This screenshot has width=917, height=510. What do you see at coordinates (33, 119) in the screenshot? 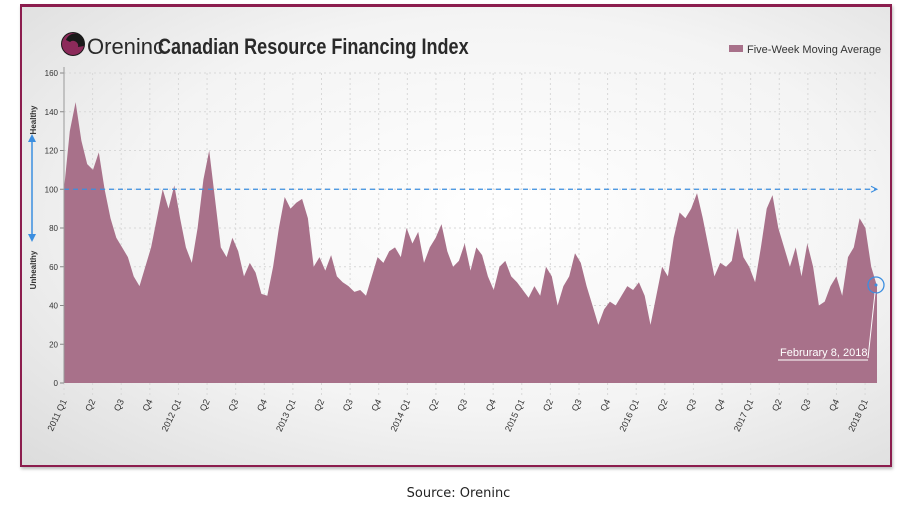
I see `healthy-label: Healthy` at bounding box center [33, 119].